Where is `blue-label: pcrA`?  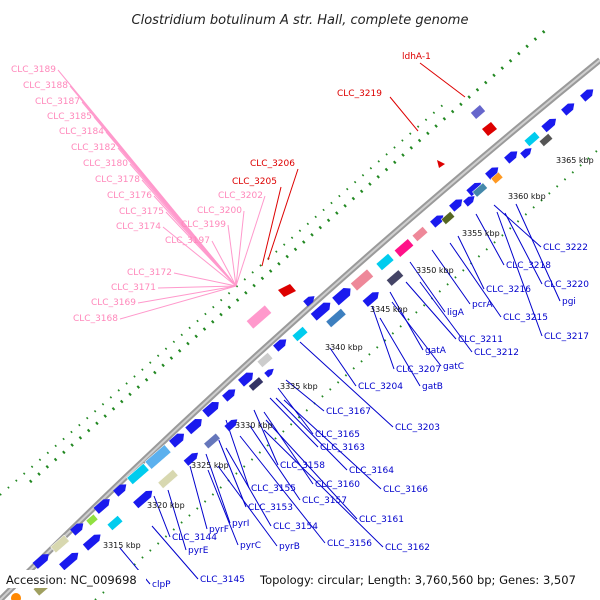
blue-label: pcrA is located at coordinates (482, 305).